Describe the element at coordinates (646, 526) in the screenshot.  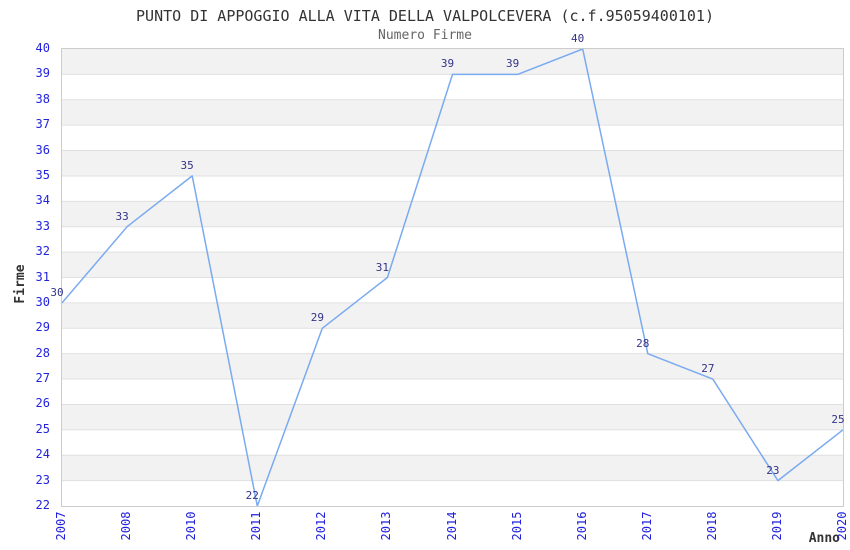
I see `x-tick-label: 2017` at that location.